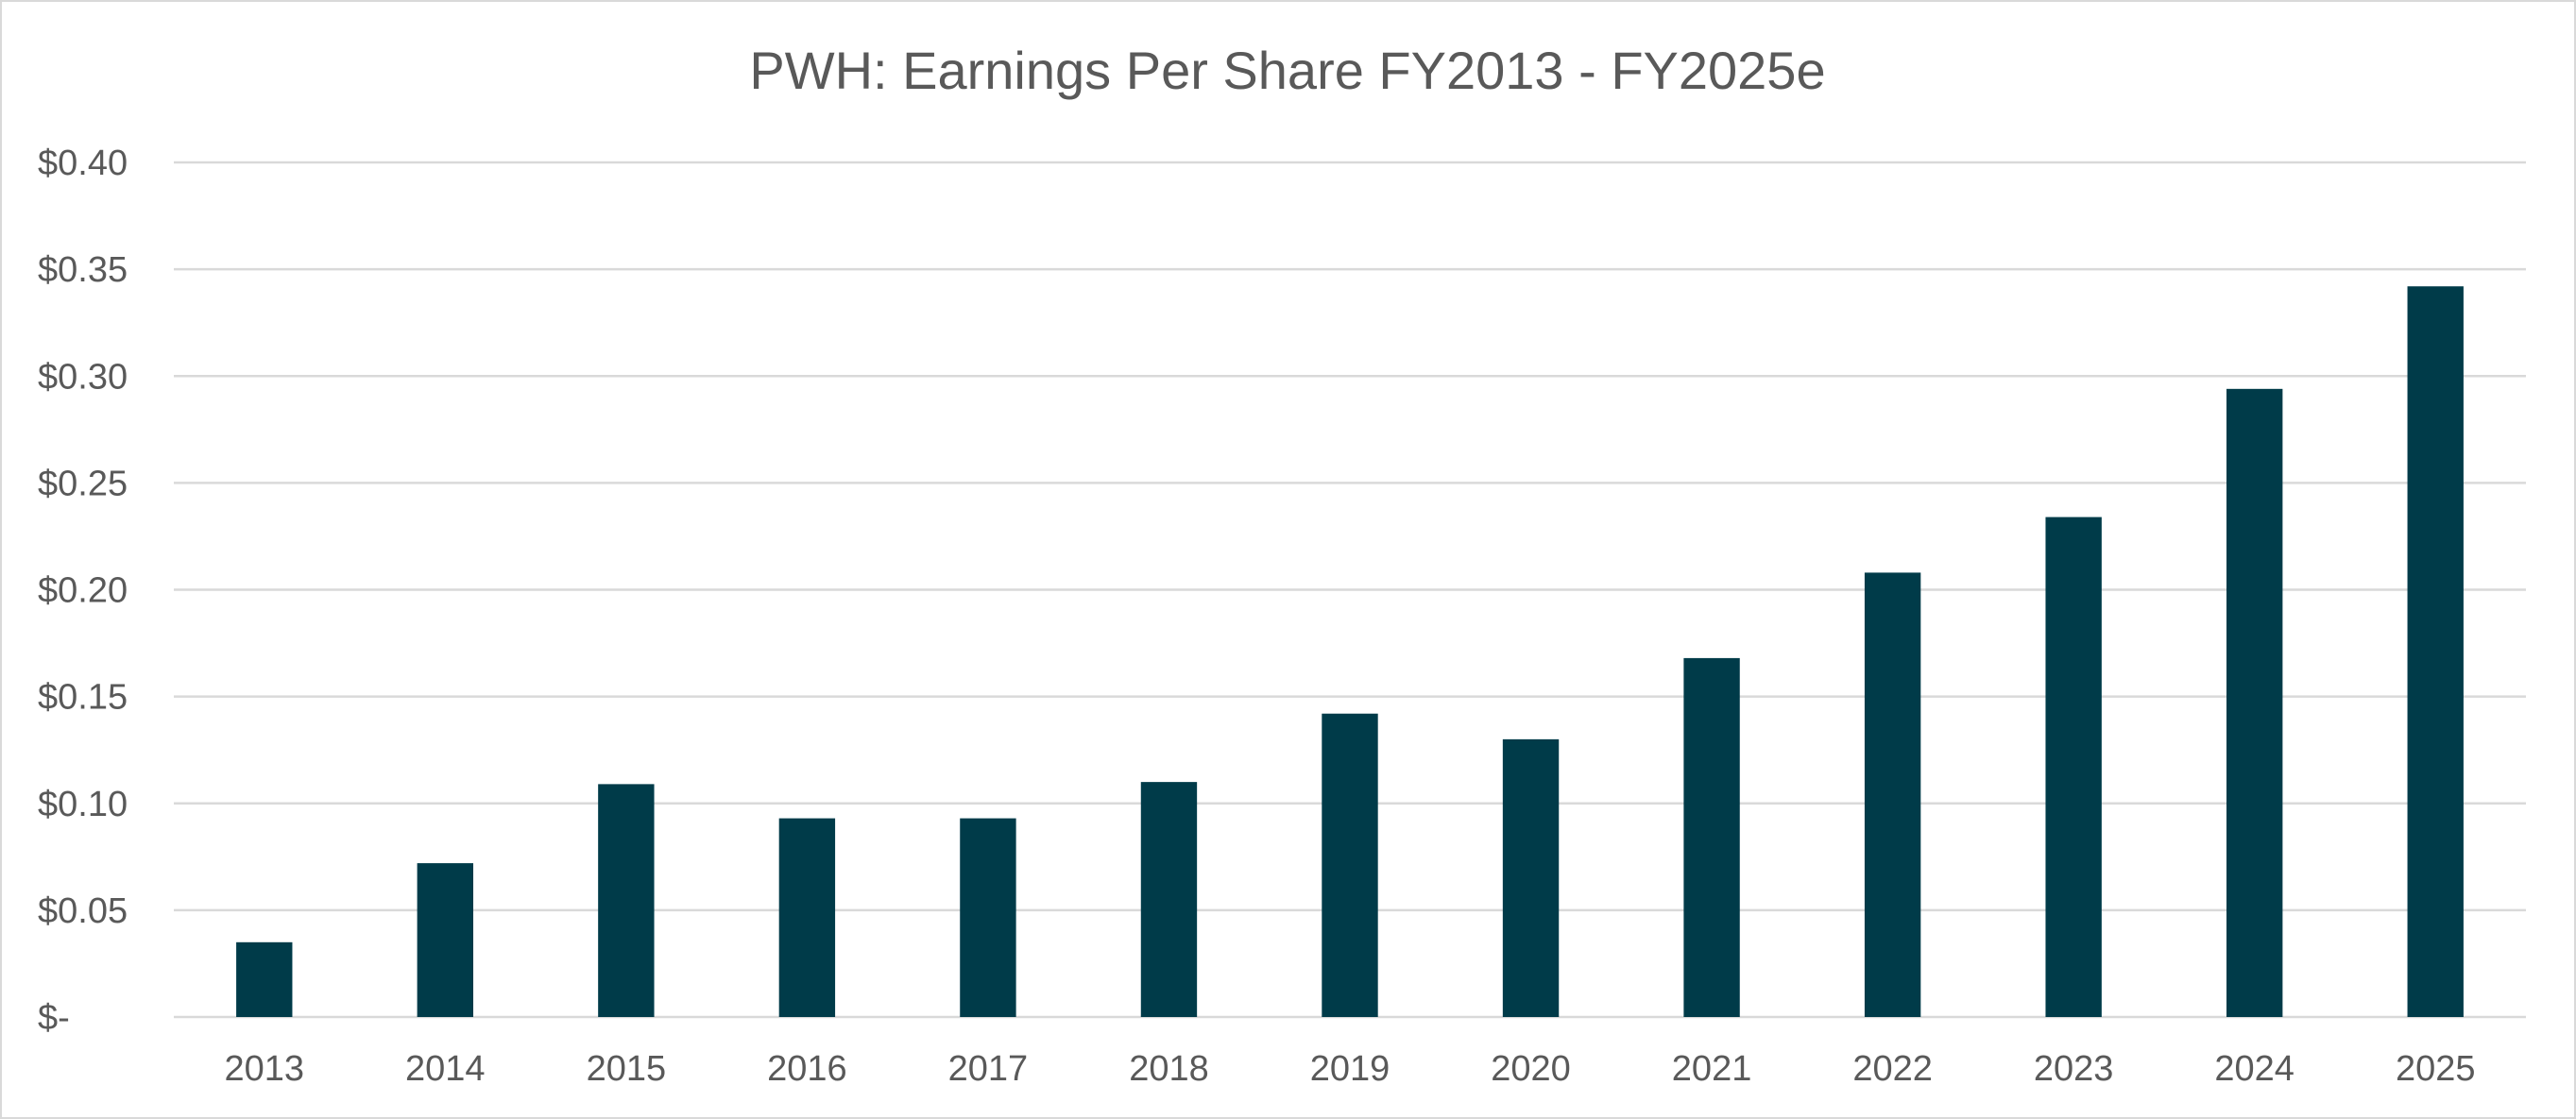 Image resolution: width=2576 pixels, height=1119 pixels. What do you see at coordinates (1531, 877) in the screenshot?
I see `bar-2020` at bounding box center [1531, 877].